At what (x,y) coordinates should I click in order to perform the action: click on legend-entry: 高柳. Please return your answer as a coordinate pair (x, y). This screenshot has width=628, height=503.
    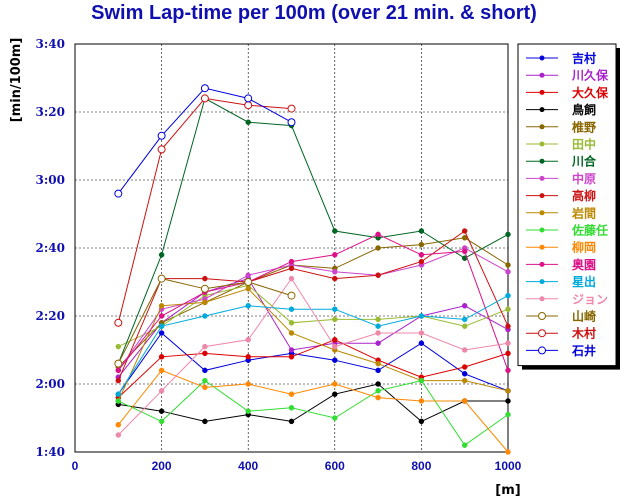
    Looking at the image, I should click on (561, 195).